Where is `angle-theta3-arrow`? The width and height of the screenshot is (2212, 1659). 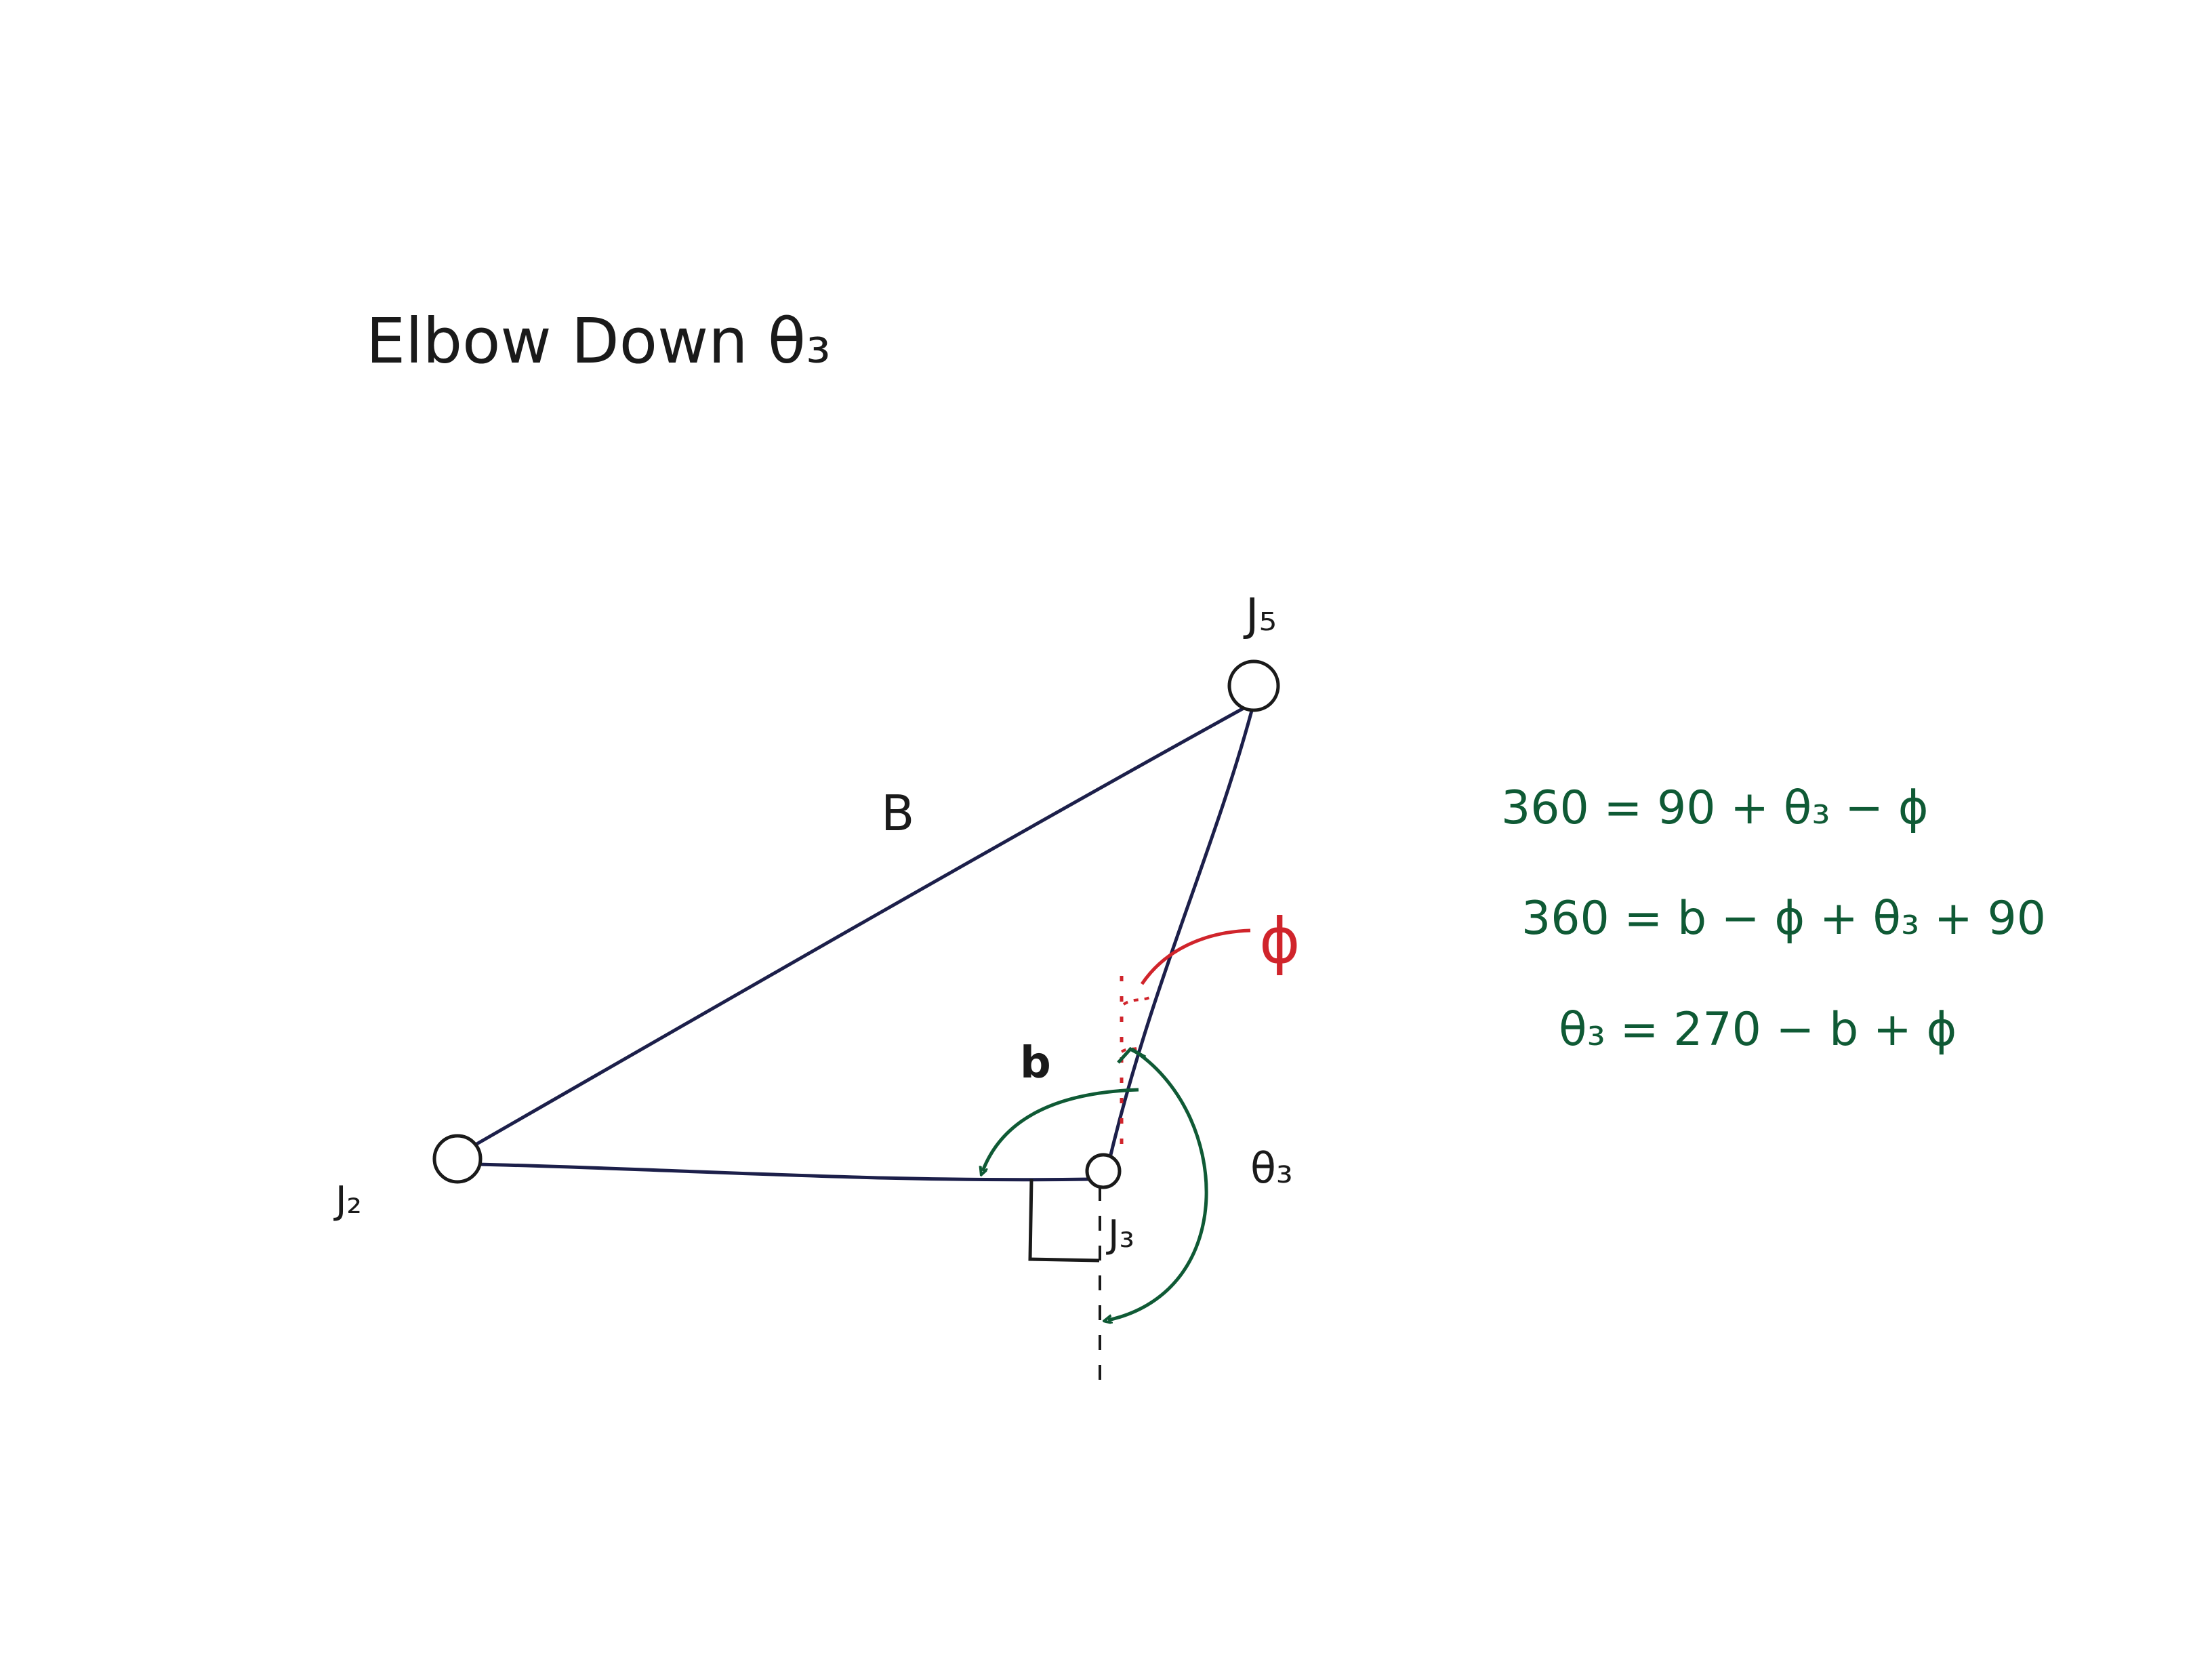
angle-theta3-arrow is located at coordinates (1158, 1183).